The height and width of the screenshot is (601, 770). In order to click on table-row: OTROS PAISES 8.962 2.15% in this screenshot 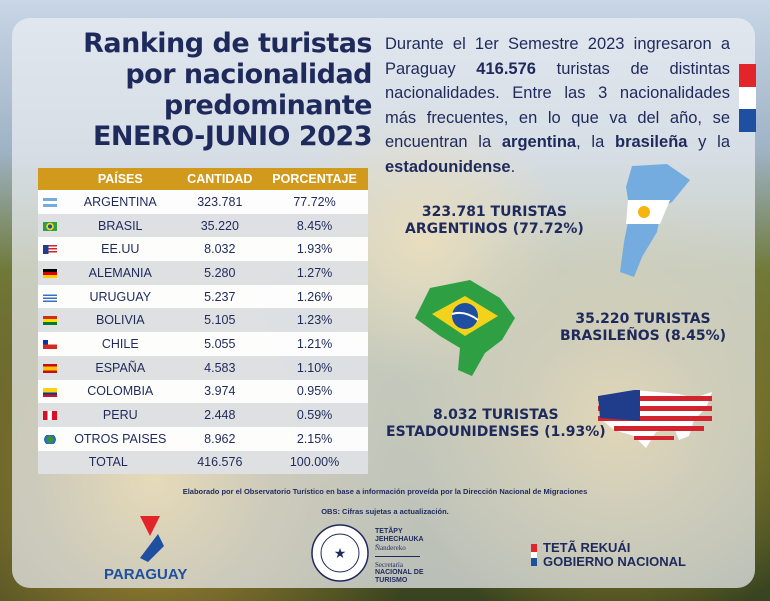, I will do `click(203, 438)`.